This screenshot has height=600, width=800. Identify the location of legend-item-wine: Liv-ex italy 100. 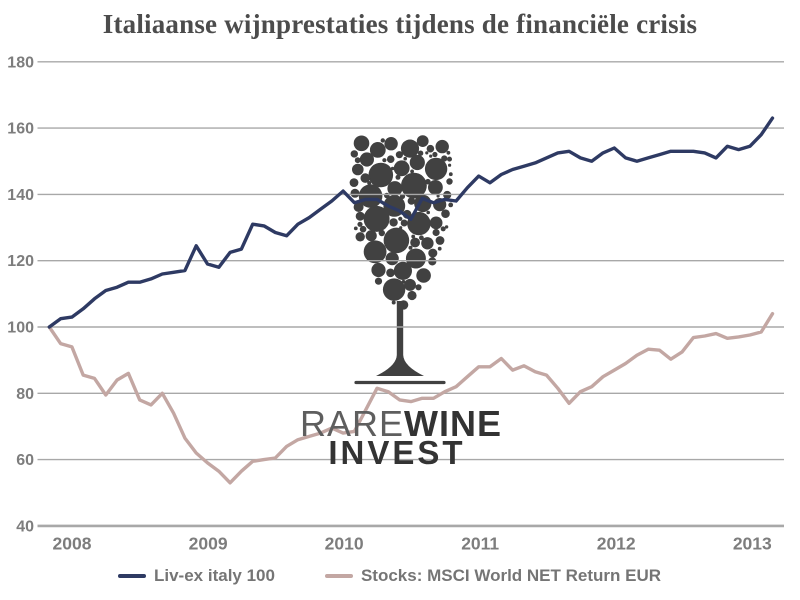
(196, 576).